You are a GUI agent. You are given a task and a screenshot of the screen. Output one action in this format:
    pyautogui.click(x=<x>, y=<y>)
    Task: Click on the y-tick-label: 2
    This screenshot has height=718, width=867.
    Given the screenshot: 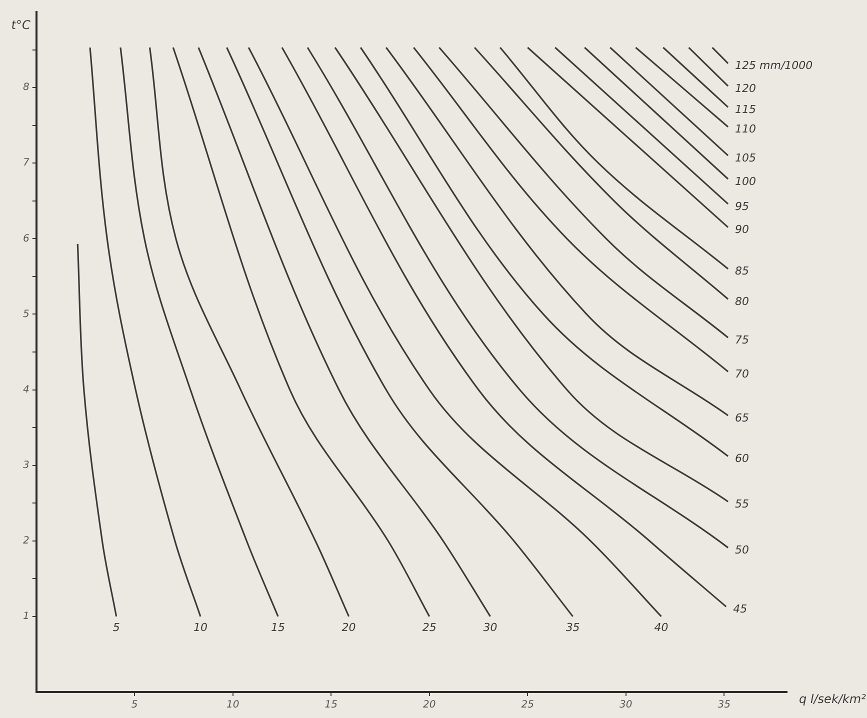 What is the action you would take?
    pyautogui.click(x=26, y=540)
    